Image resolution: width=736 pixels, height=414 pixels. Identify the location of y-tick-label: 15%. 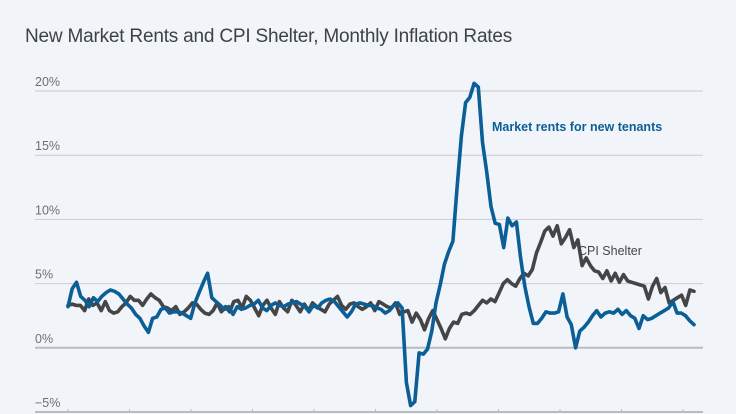
(47, 146).